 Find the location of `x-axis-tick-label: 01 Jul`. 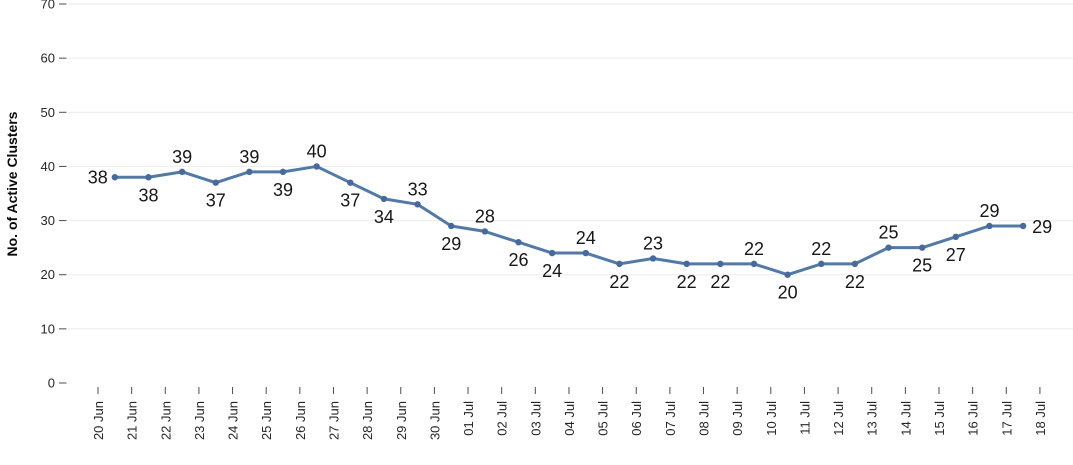

x-axis-tick-label: 01 Jul is located at coordinates (468, 418).